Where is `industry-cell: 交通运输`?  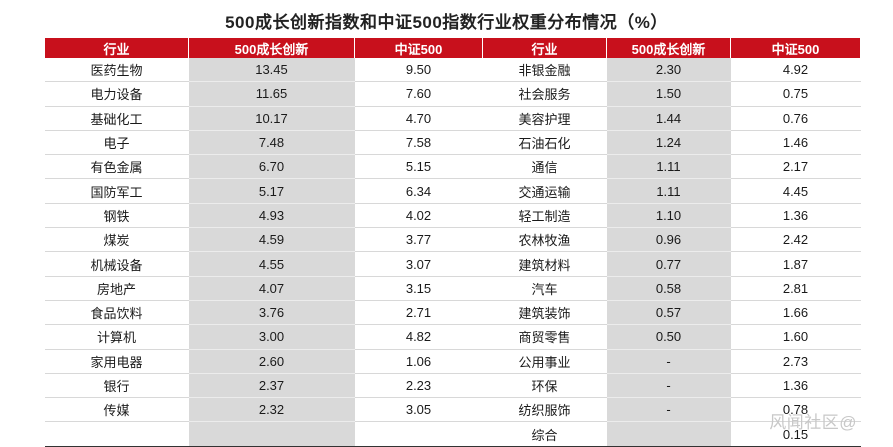
industry-cell: 交通运输 is located at coordinates (544, 191).